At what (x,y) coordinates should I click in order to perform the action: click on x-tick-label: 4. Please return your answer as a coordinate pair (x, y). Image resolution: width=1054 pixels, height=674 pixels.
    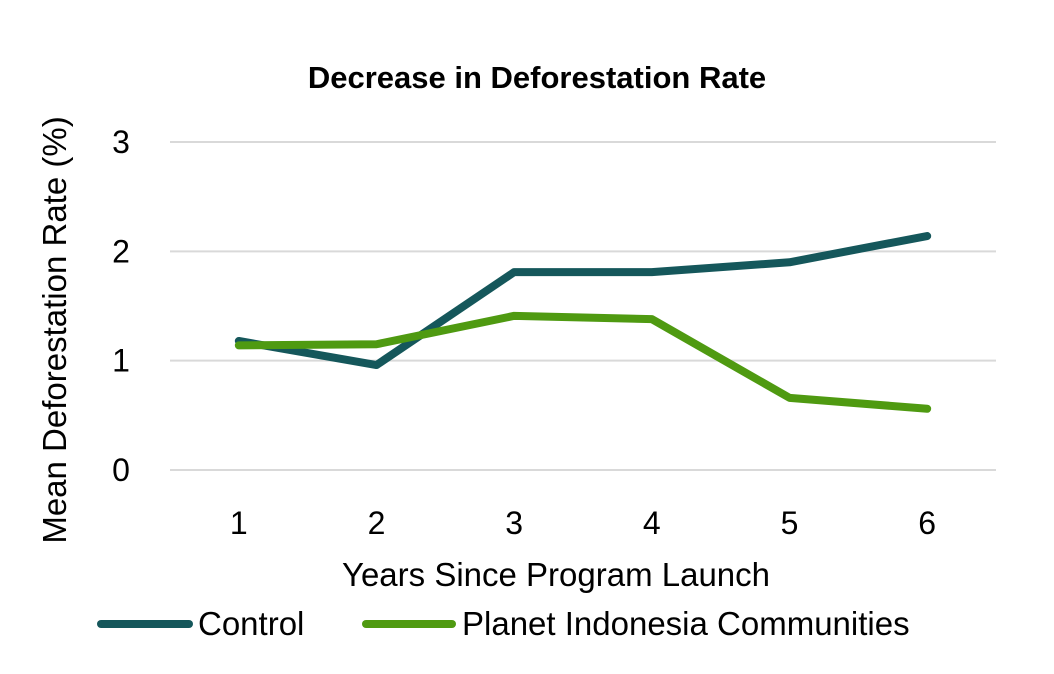
    Looking at the image, I should click on (652, 523).